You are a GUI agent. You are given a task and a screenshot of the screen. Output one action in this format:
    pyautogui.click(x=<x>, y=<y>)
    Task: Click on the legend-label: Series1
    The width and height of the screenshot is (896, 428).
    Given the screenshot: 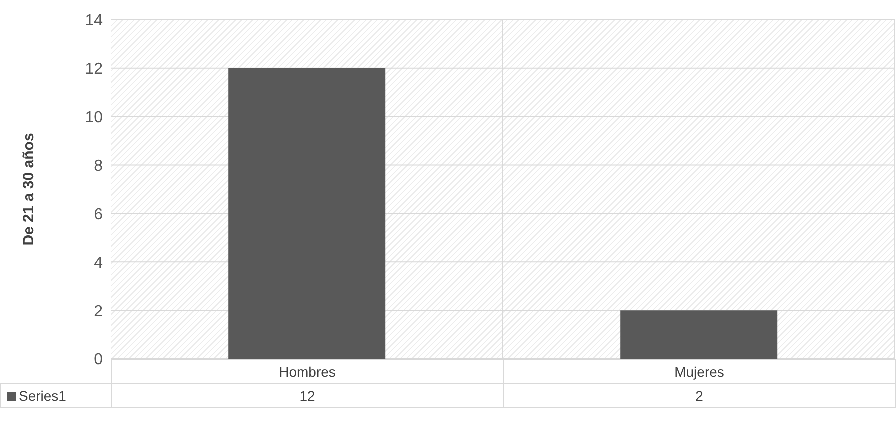 What is the action you would take?
    pyautogui.click(x=56, y=396)
    